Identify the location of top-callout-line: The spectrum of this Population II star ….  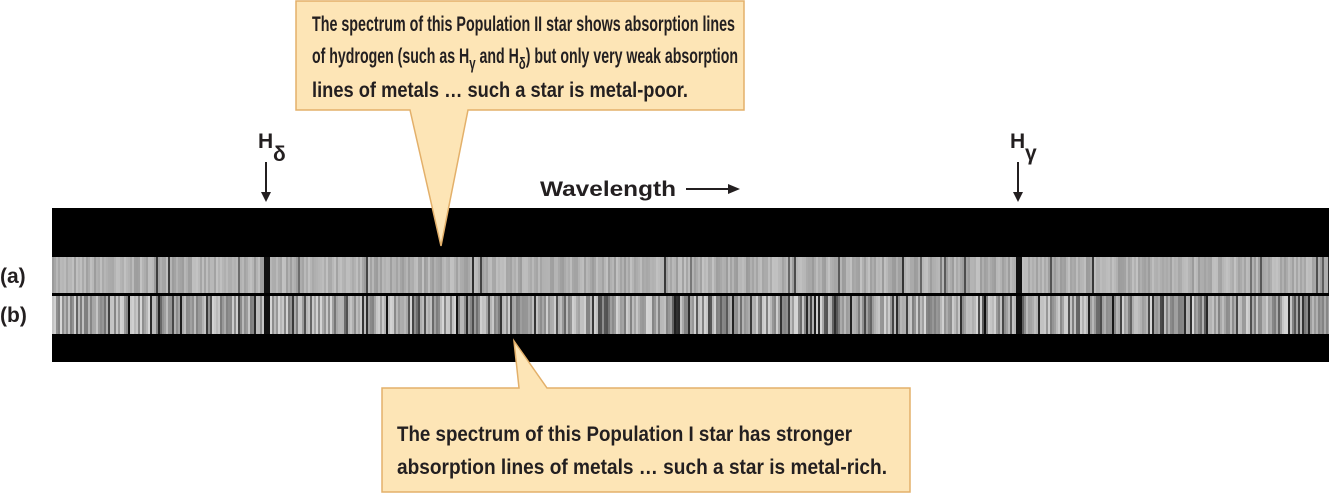
(523, 24).